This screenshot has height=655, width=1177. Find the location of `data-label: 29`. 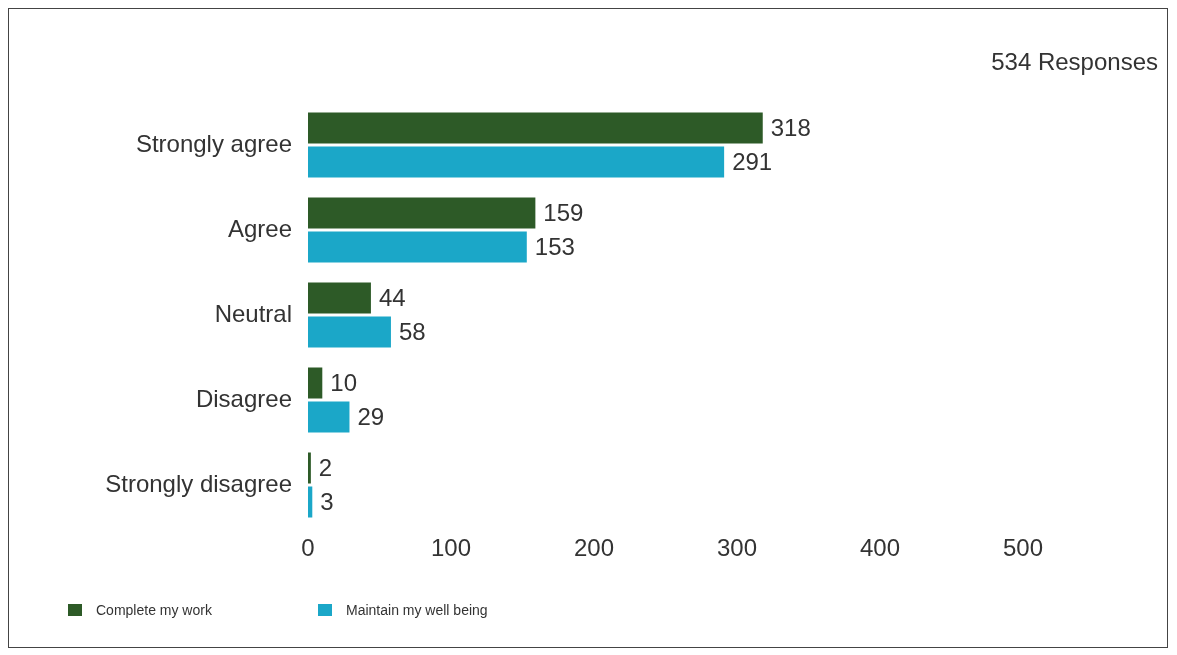

data-label: 29 is located at coordinates (371, 416).